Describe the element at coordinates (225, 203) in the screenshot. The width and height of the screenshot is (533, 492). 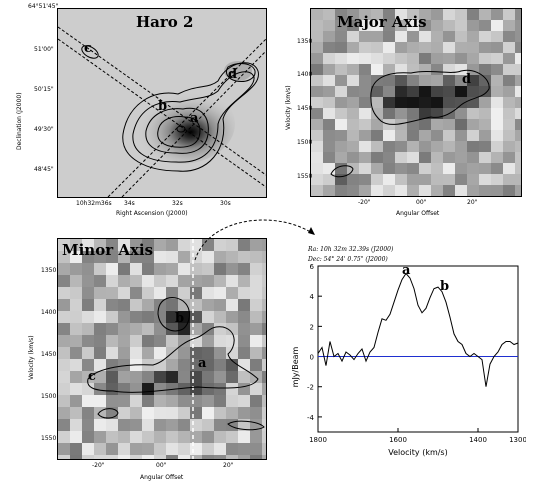
I see `haro2-ra-tick-4: 30s` at that location.